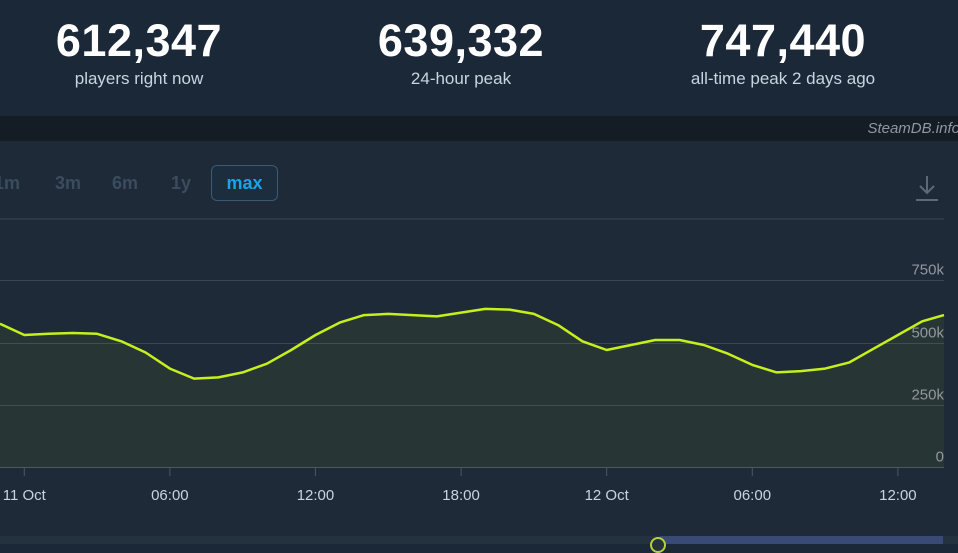 This screenshot has height=553, width=958. What do you see at coordinates (461, 495) in the screenshot?
I see `x-tick-label: 18:00` at bounding box center [461, 495].